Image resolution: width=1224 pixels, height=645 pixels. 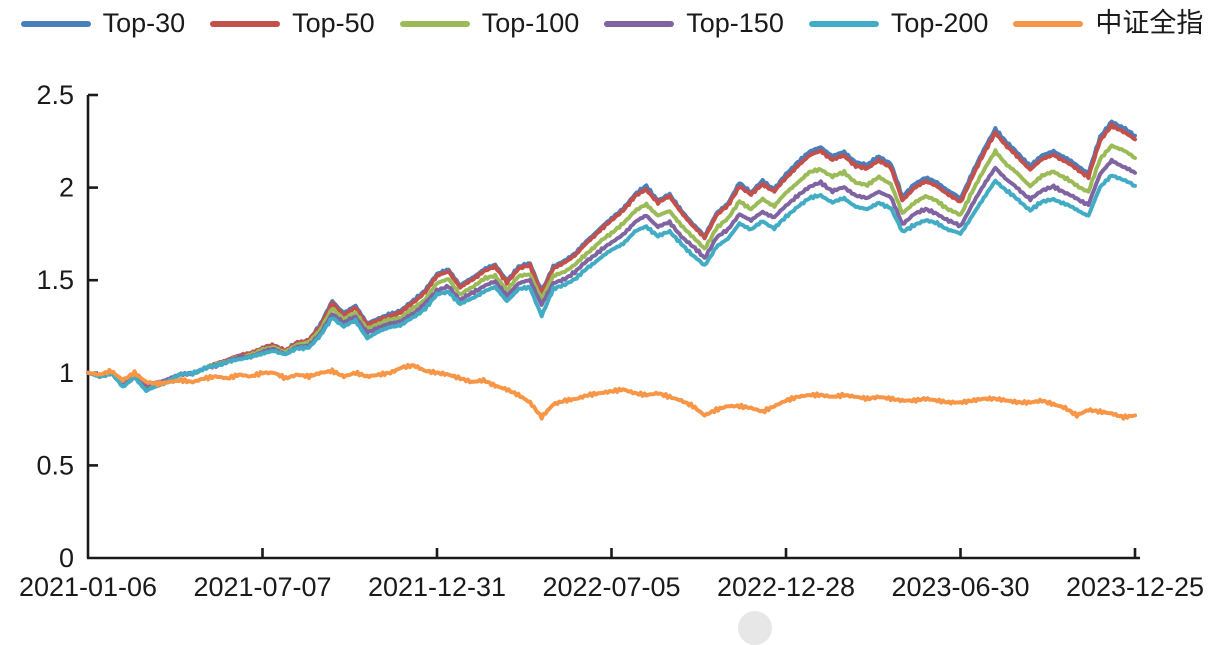 What do you see at coordinates (262, 587) in the screenshot?
I see `x-tick-label-2021-07-07: 2021-07-07` at bounding box center [262, 587].